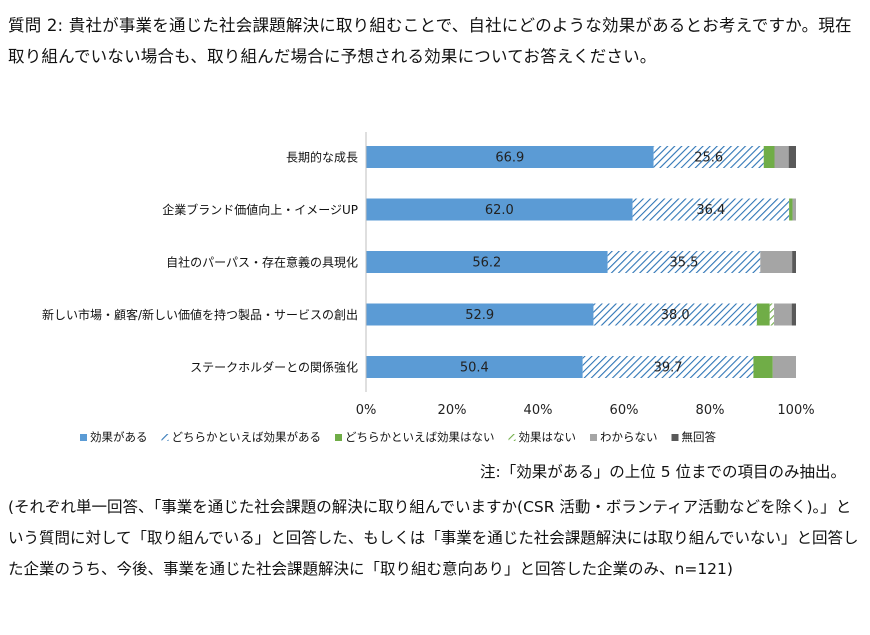 This screenshot has width=870, height=635. I want to click on data-label: 39.7, so click(668, 368).